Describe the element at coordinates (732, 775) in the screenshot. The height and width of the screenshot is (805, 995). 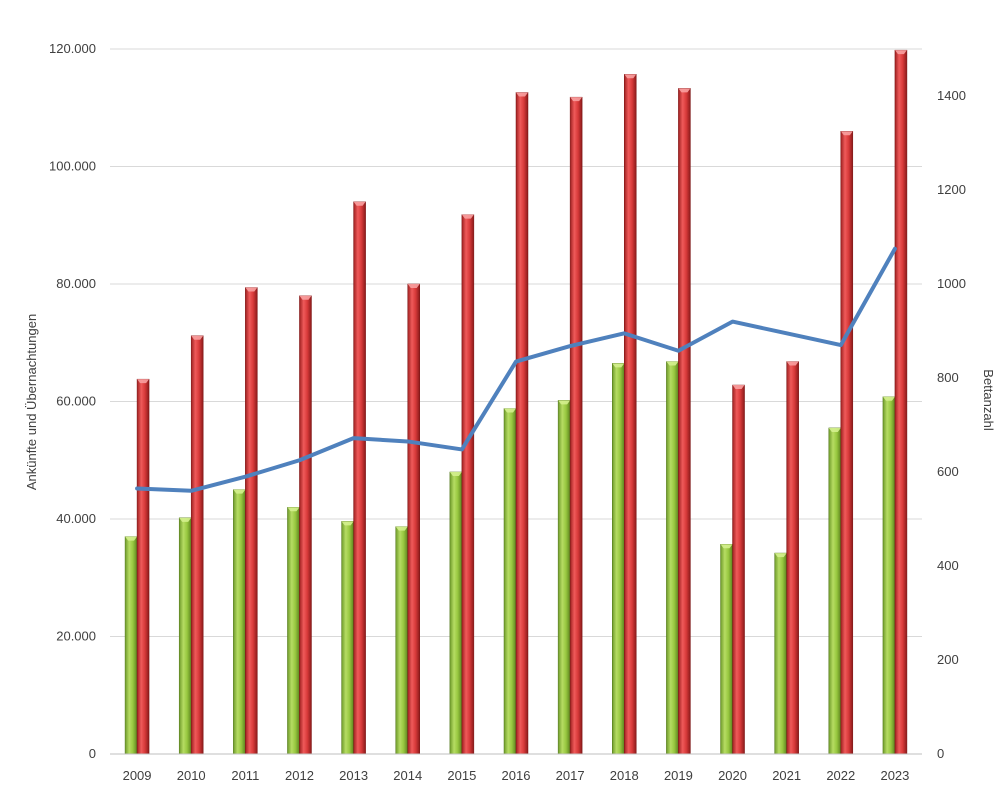
I see `x-tick-label: 2020` at that location.